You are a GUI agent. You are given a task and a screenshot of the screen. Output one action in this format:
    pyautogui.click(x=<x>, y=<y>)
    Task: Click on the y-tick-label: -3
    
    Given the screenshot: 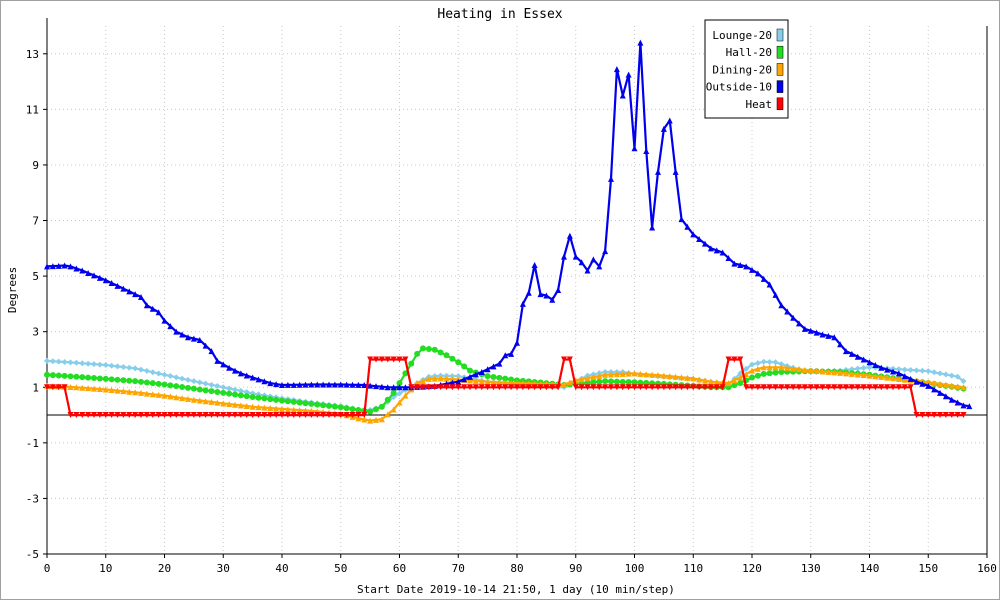 What is the action you would take?
    pyautogui.click(x=32, y=498)
    